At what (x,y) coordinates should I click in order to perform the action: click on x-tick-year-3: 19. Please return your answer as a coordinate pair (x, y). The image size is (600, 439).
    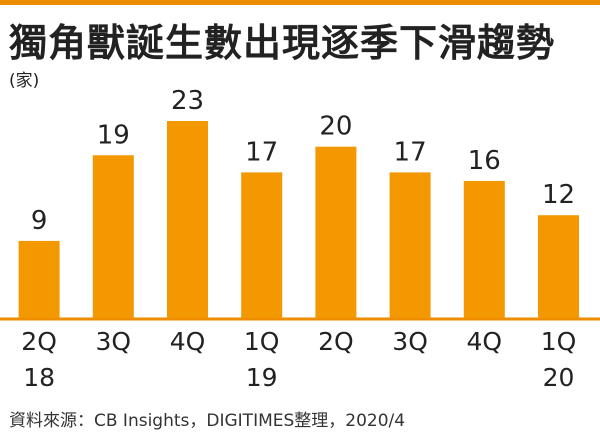
    Looking at the image, I should click on (262, 377).